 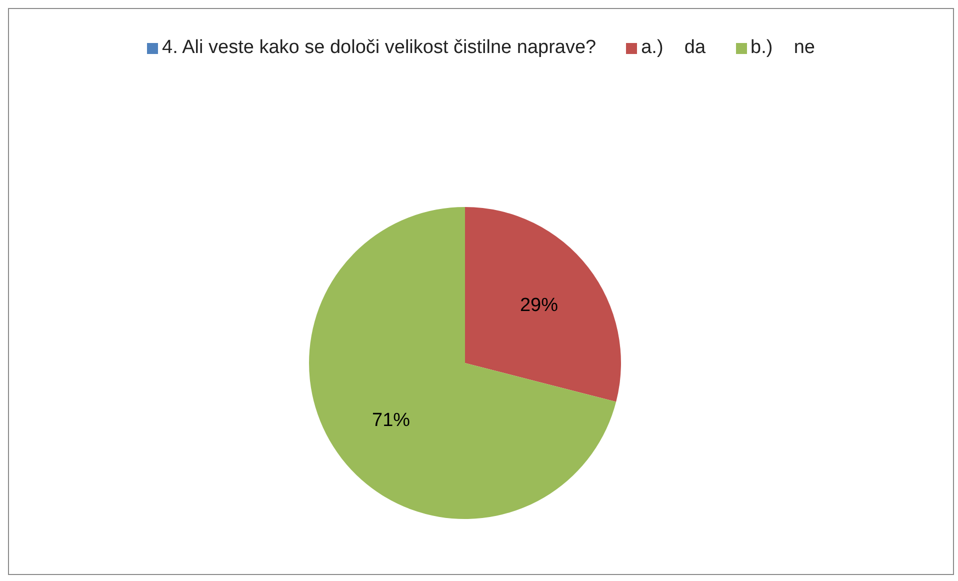 I want to click on data-label: 71%, so click(x=391, y=420).